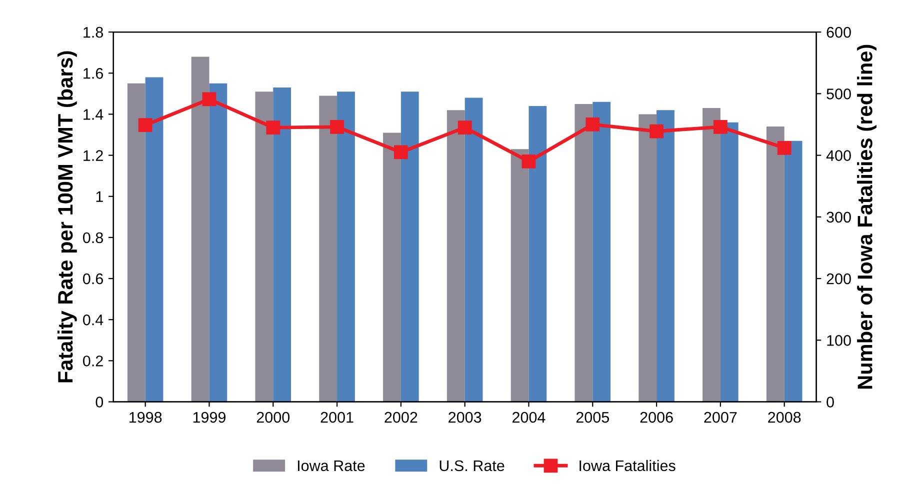 The width and height of the screenshot is (907, 493). What do you see at coordinates (93, 320) in the screenshot?
I see `y-tick-label: 0.4` at bounding box center [93, 320].